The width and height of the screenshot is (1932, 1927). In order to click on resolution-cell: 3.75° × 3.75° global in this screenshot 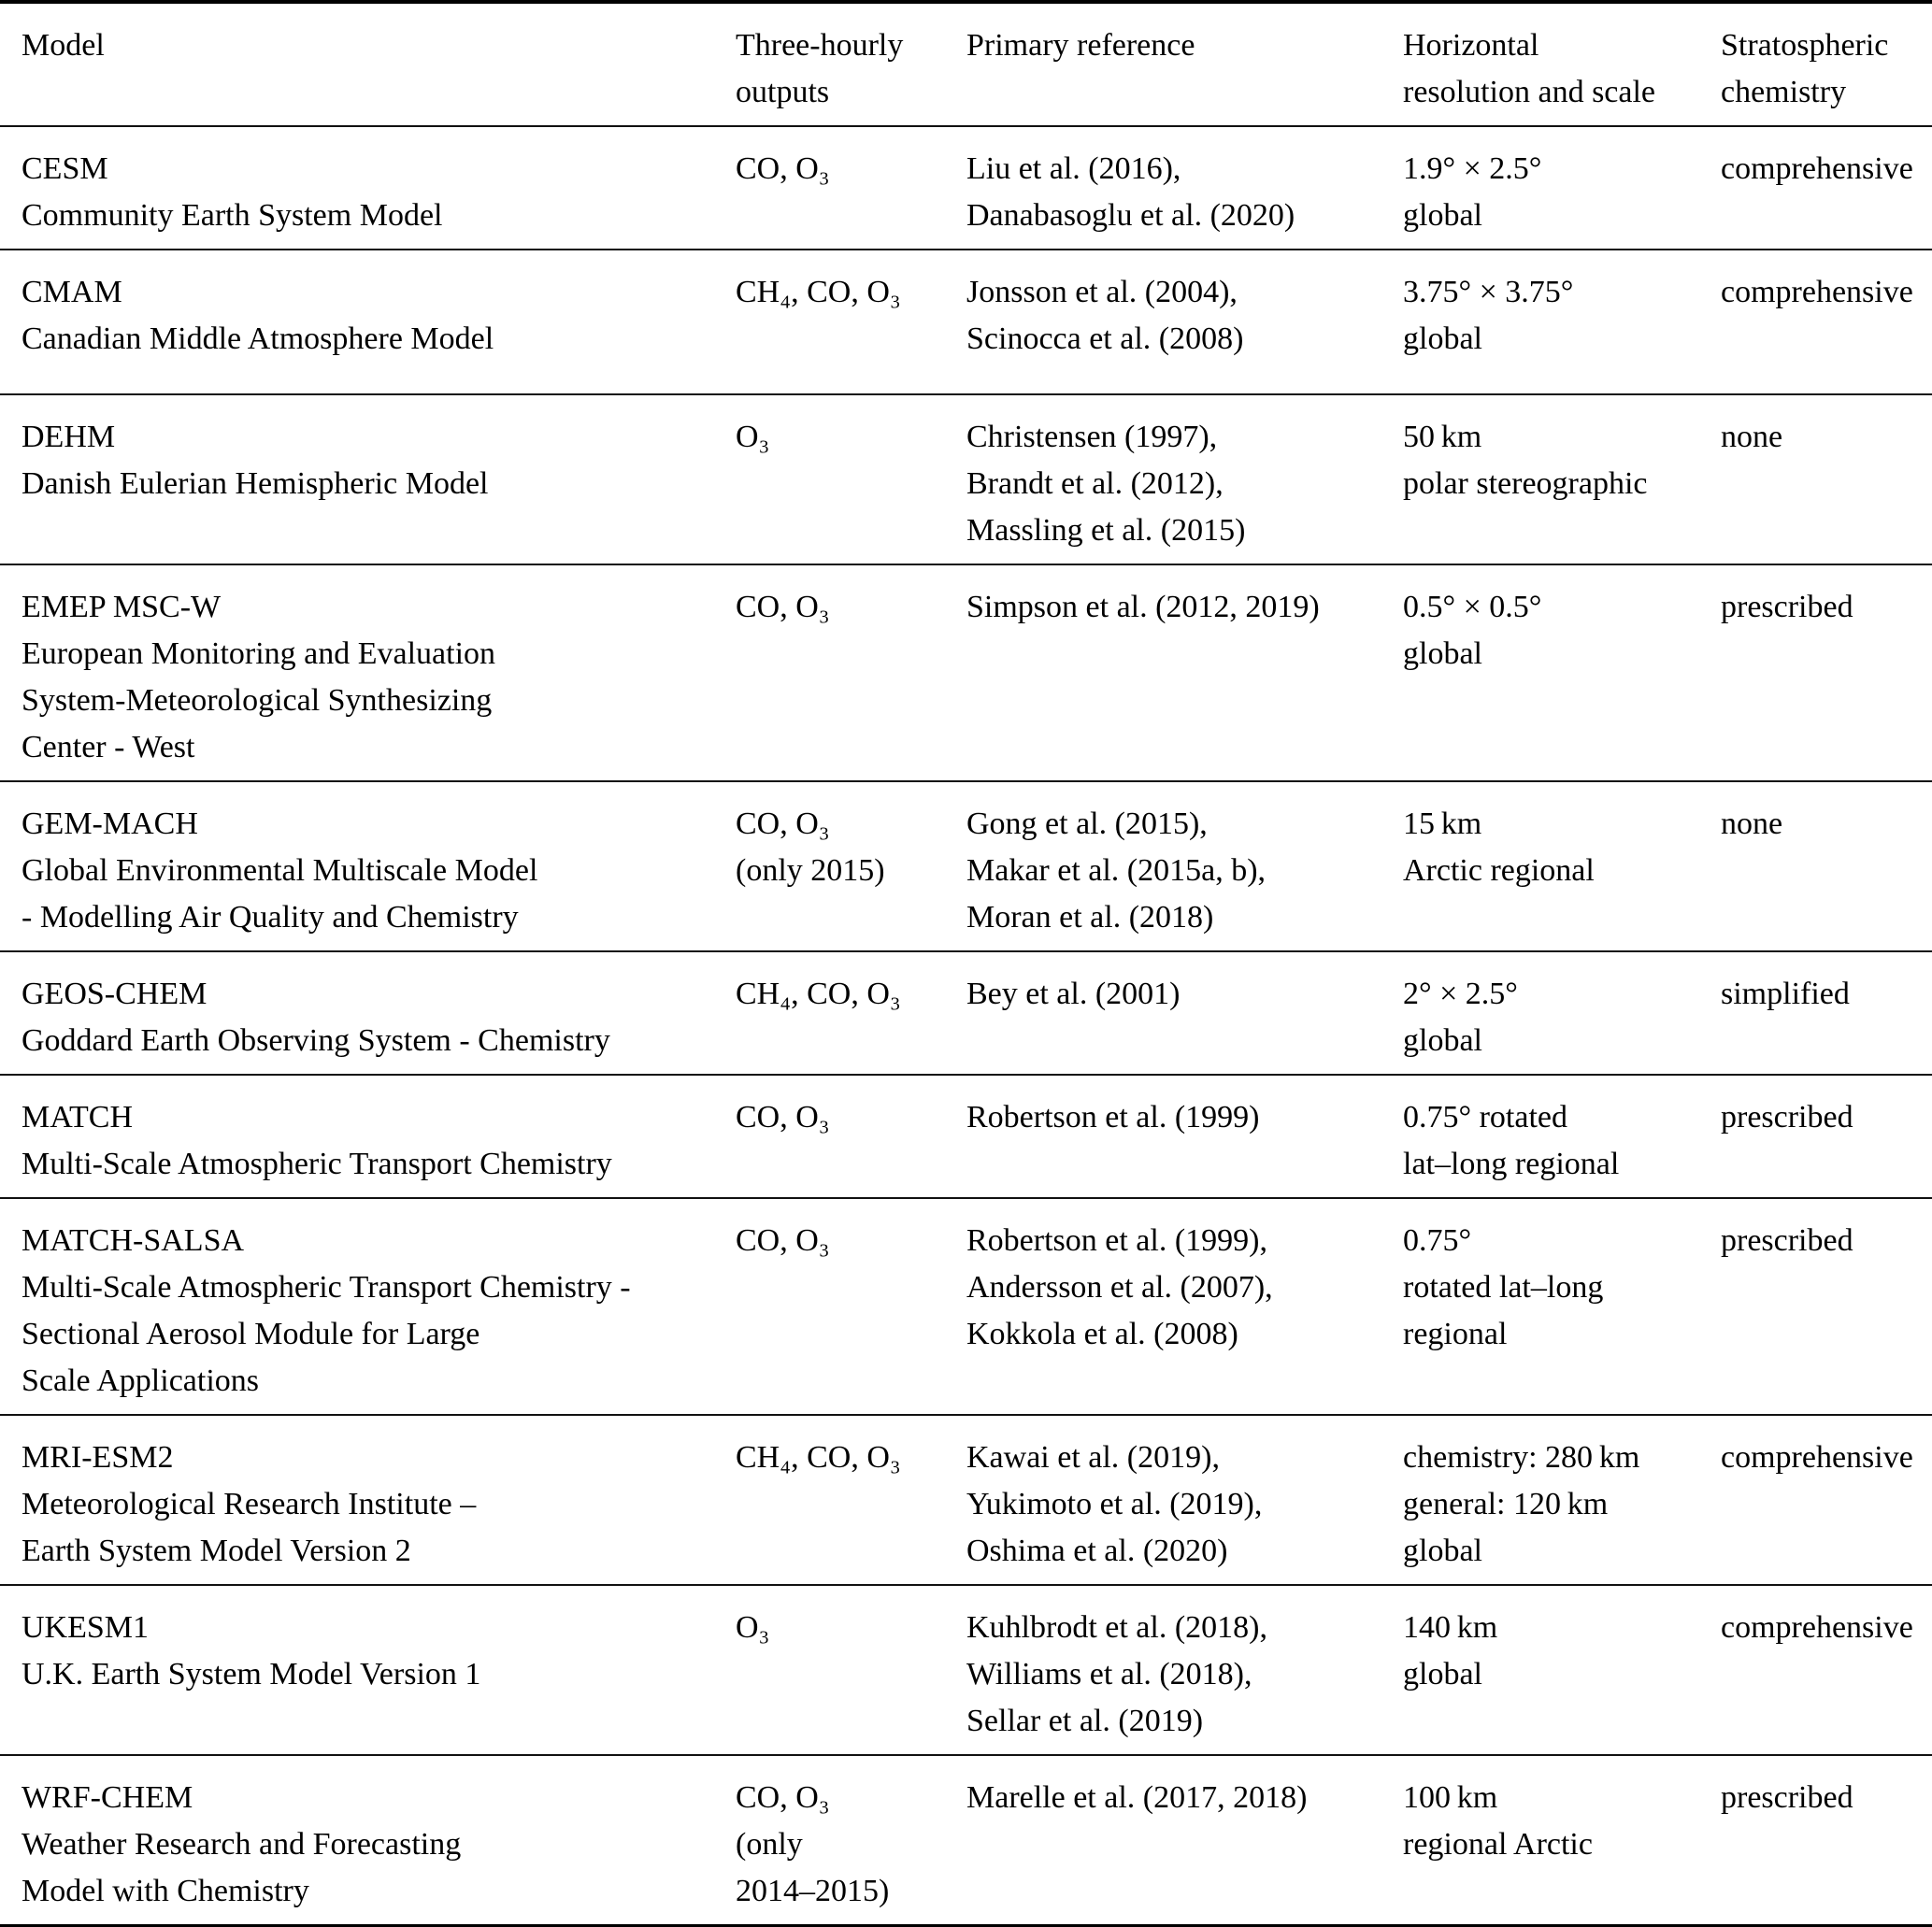, I will do `click(1488, 315)`.